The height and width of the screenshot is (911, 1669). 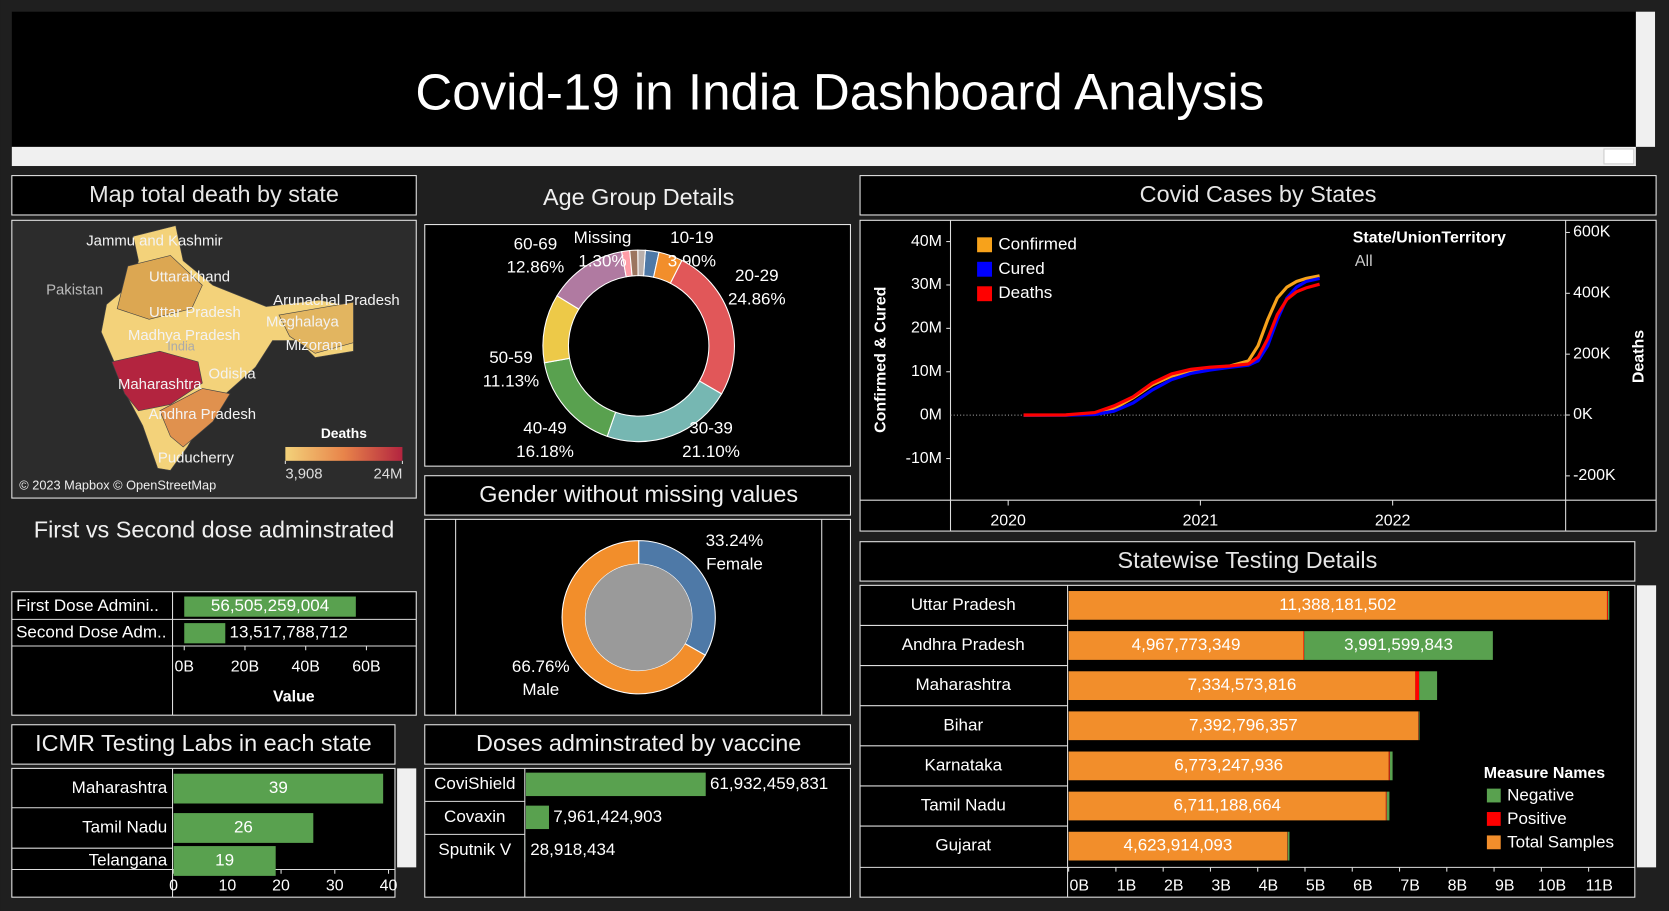 I want to click on slice-label: 40-49, so click(x=545, y=427).